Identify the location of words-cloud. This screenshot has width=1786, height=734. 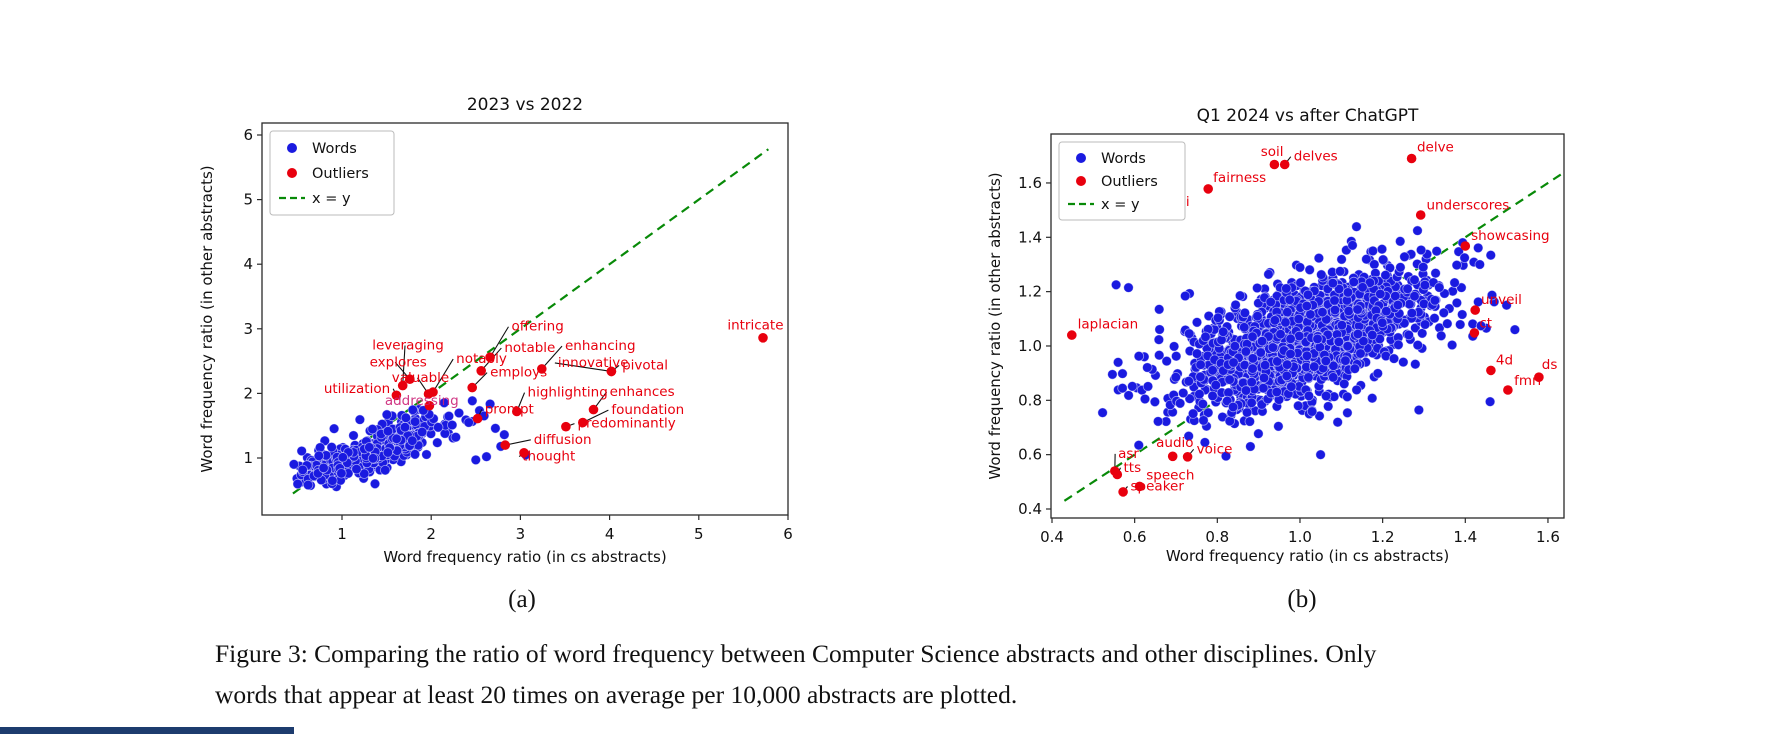
(410, 443).